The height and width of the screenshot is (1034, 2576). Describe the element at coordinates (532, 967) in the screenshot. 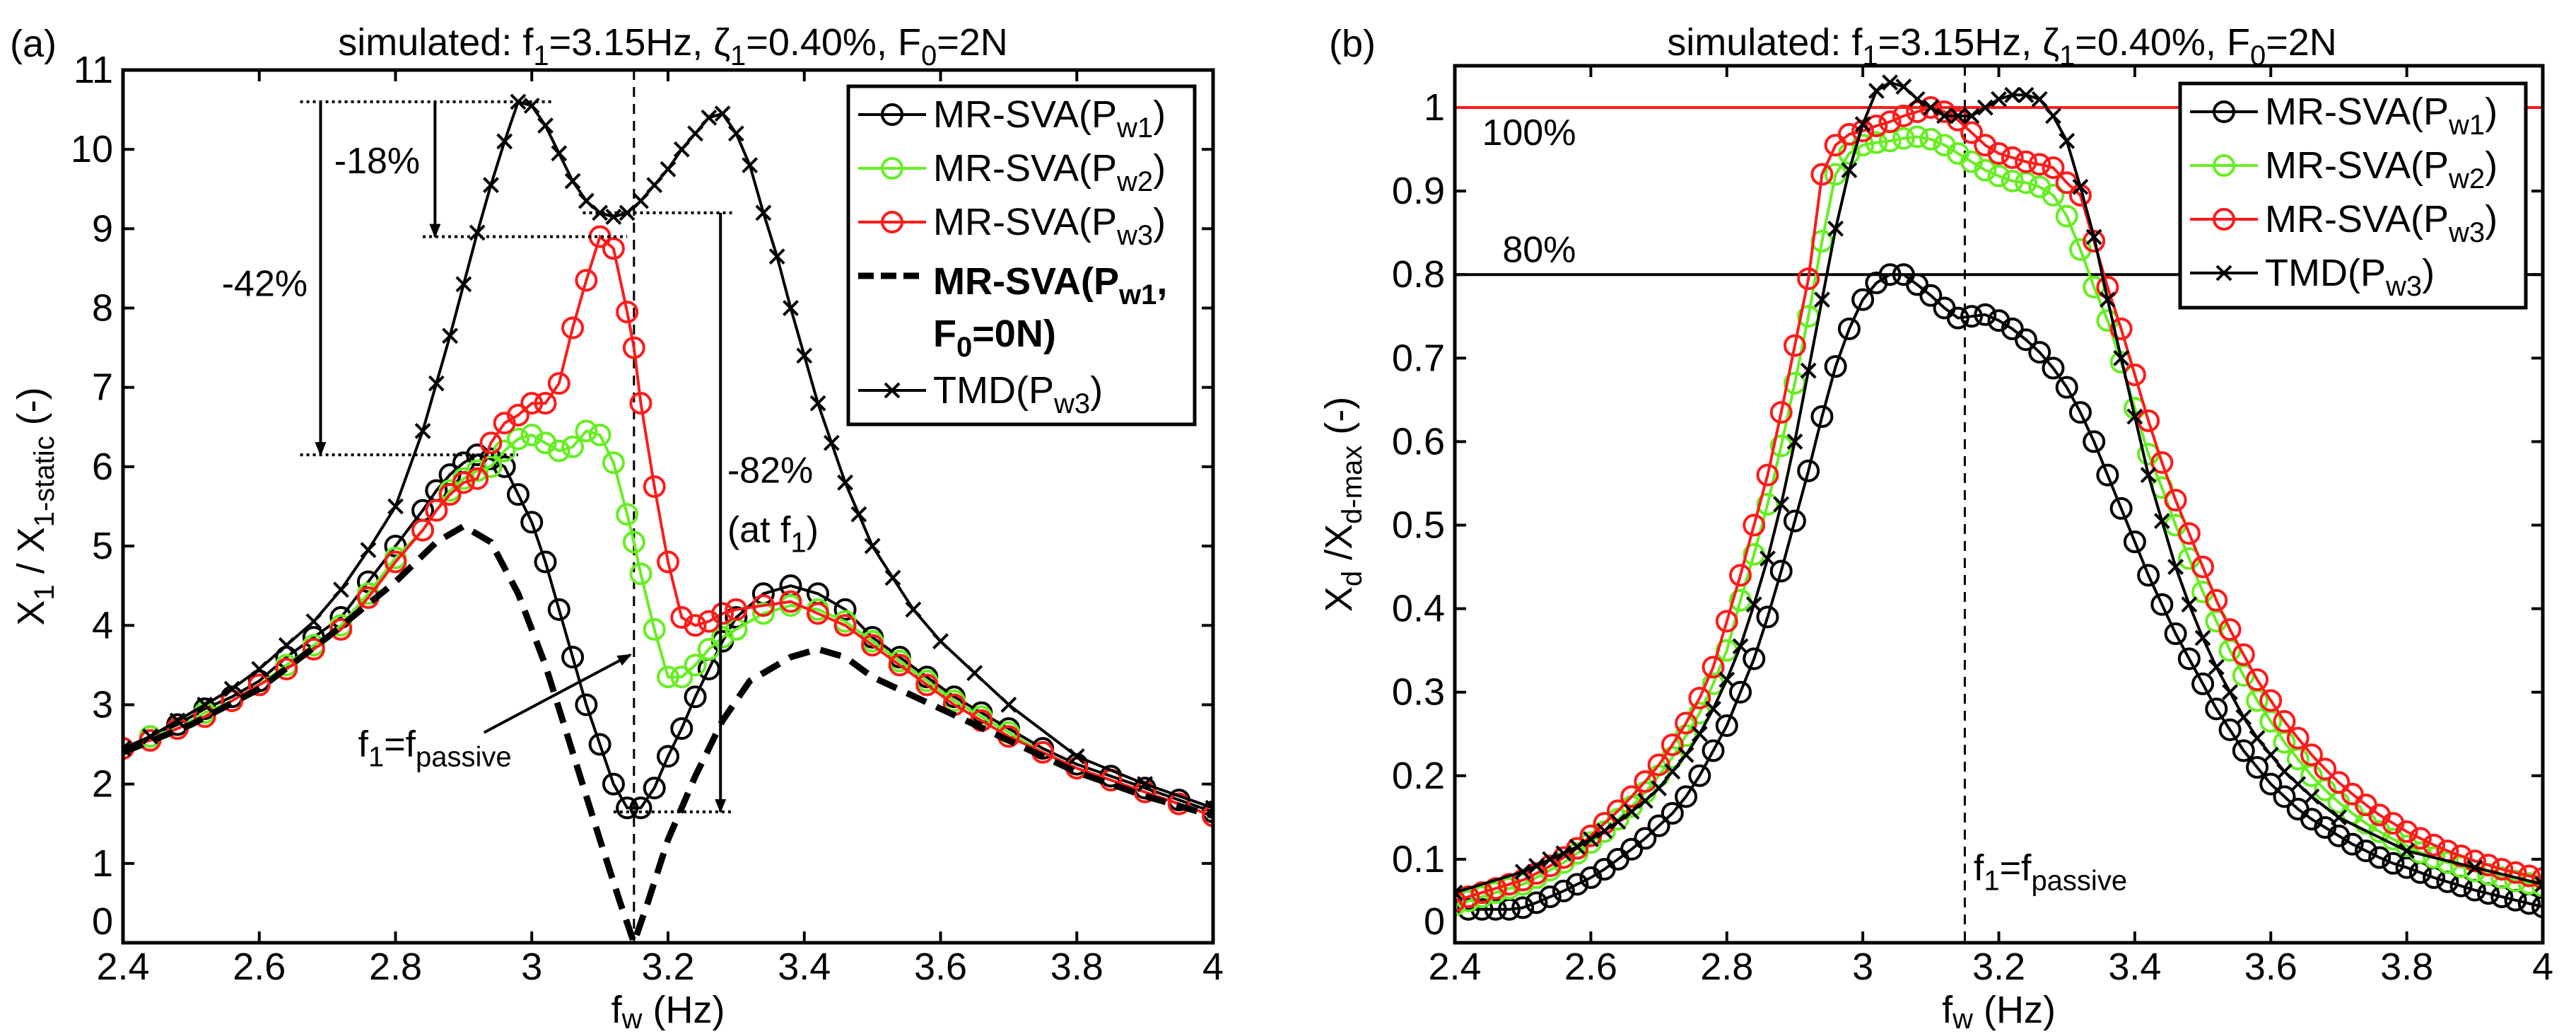

I see `x-tick-label: 3` at that location.